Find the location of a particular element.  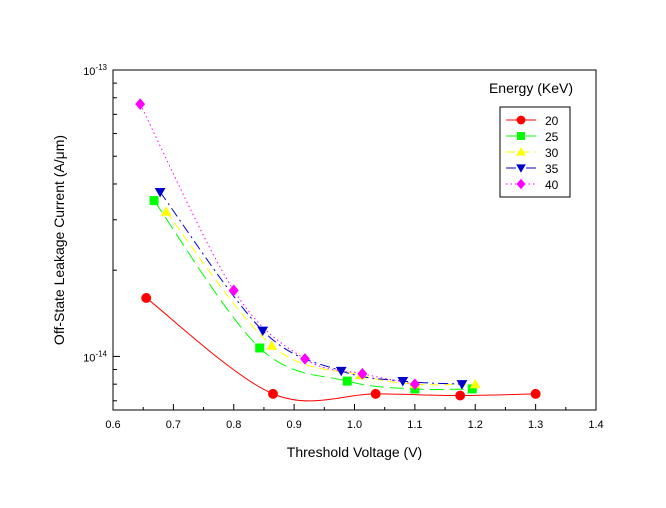

legend-35-label: 35 is located at coordinates (552, 169).